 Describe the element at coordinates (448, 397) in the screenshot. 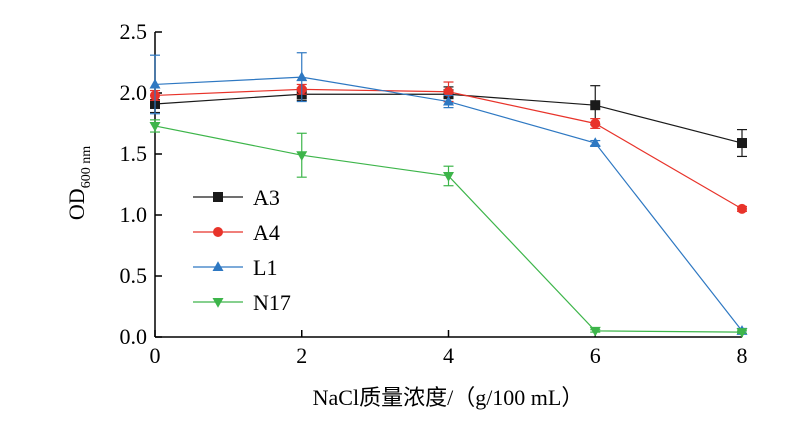

I see `x-axis-title: NaCl质量浓度/（g/100 mL）` at that location.